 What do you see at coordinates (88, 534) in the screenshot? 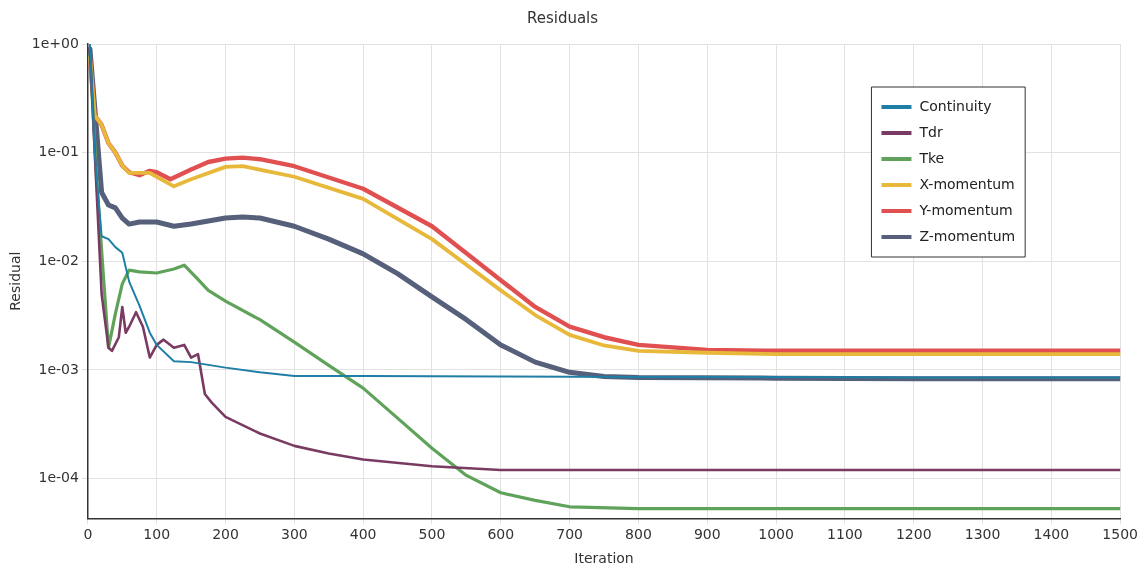
I see `x-tick-label: 0` at bounding box center [88, 534].